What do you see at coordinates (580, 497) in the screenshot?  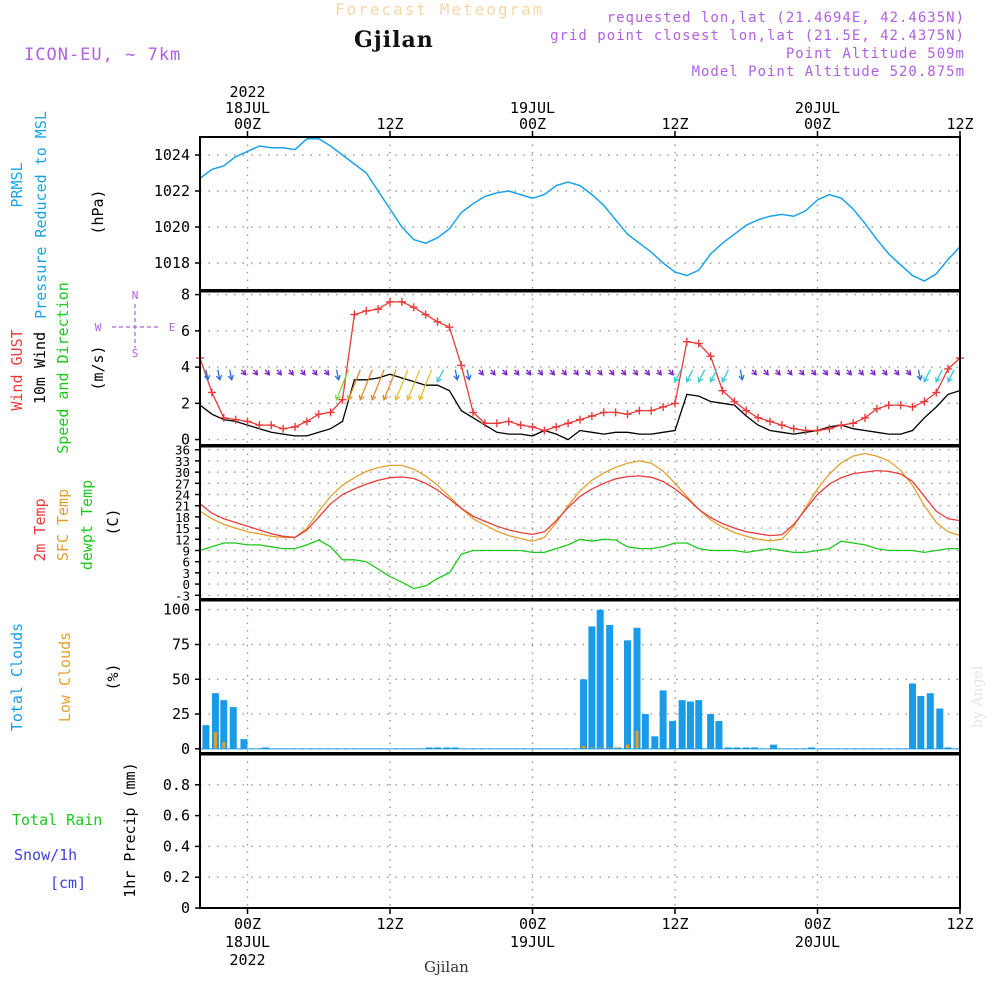 I see `sfc-temp-line` at bounding box center [580, 497].